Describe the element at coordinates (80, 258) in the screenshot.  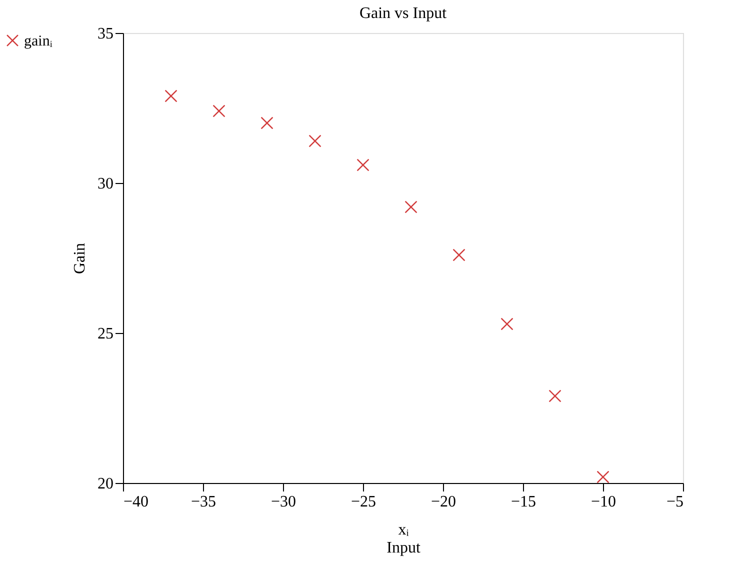
I see `y-axis-title: Gain` at that location.